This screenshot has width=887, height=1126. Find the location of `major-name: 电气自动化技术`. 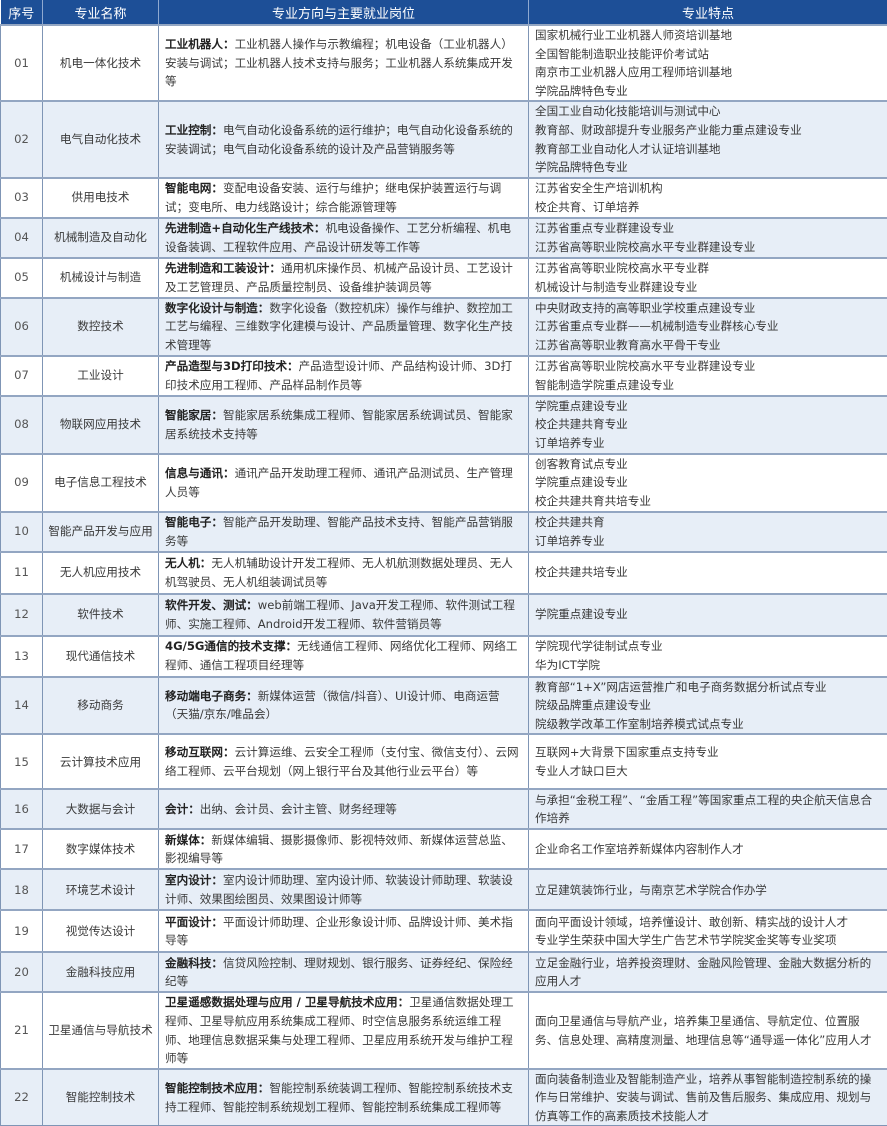

major-name: 电气自动化技术 is located at coordinates (101, 139).